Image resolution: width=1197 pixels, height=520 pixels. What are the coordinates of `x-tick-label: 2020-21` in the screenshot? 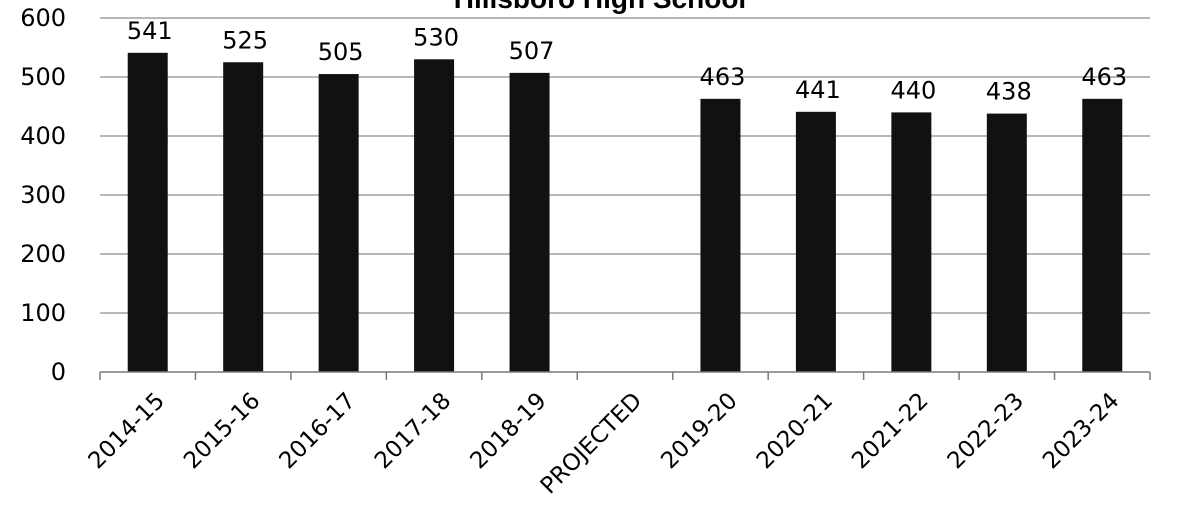 It's located at (795, 431).